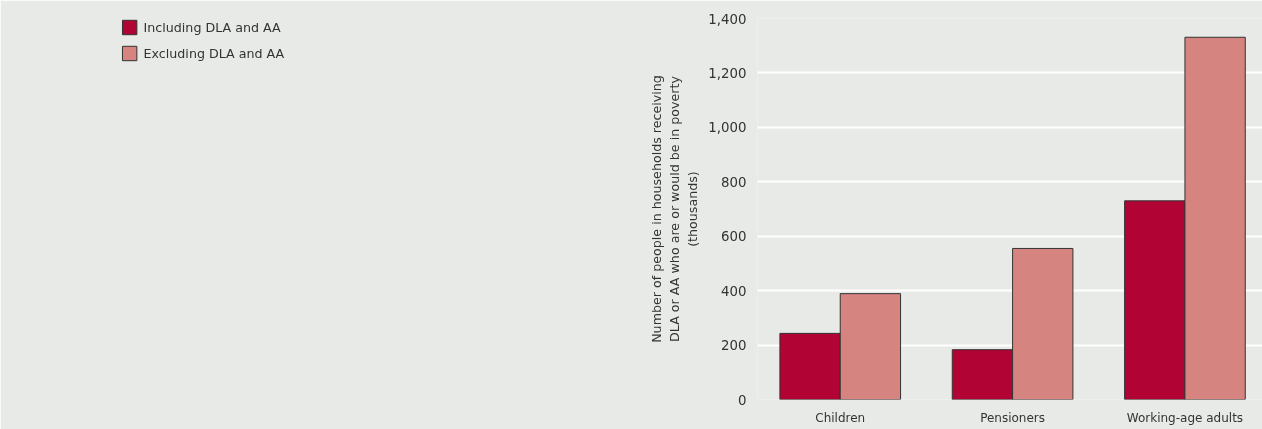 This screenshot has height=429, width=1262. What do you see at coordinates (1013, 417) in the screenshot?
I see `x-tick-label: Pensioners` at bounding box center [1013, 417].